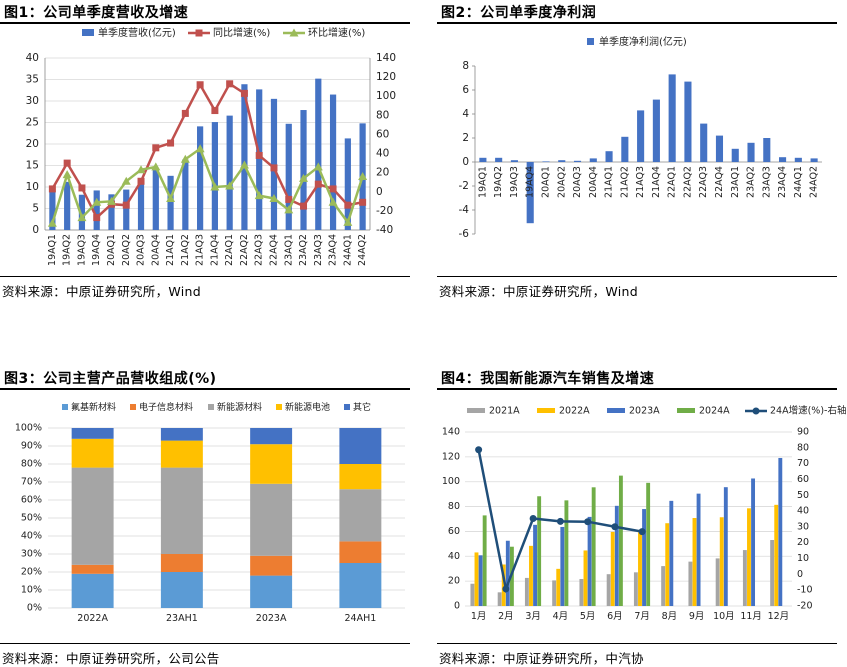  Describe the element at coordinates (384, 230) in the screenshot. I see `y-tick-right: -40` at that location.